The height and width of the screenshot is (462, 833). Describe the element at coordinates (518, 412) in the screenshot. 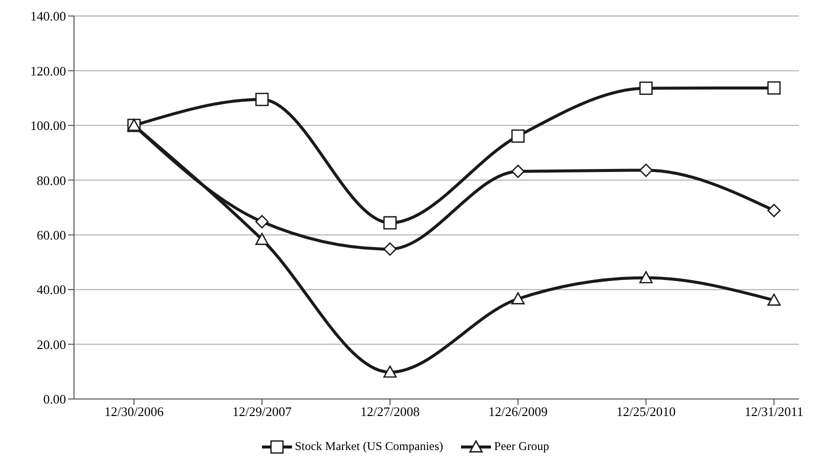

I see `x-tick-label: 12/26/2009` at that location.